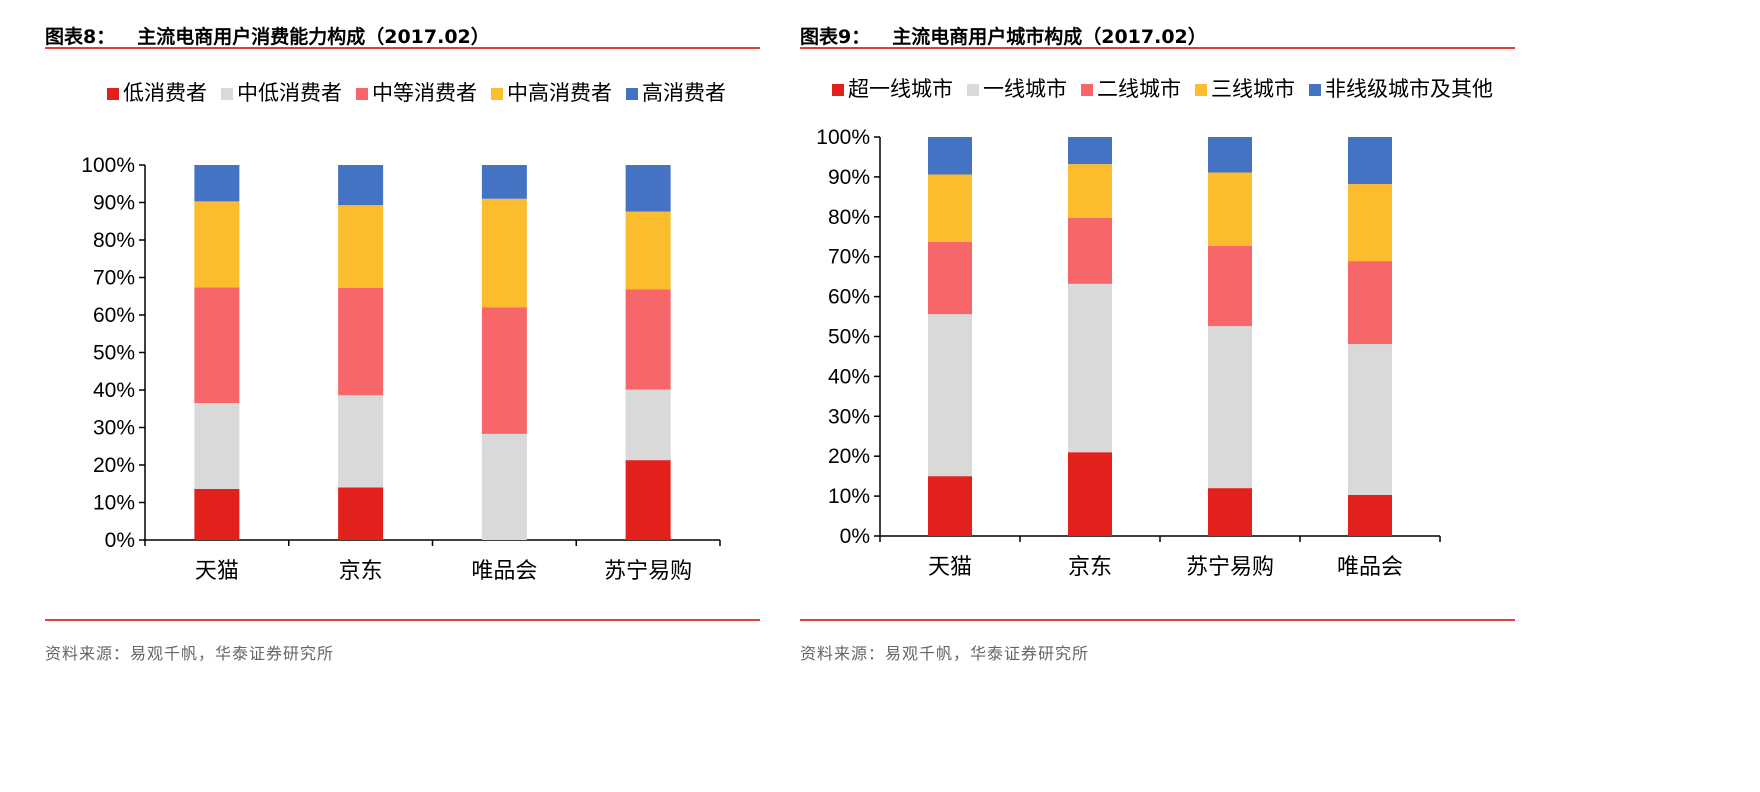 This screenshot has width=1760, height=792. I want to click on legend-label-3: 中高消费者, so click(559, 93).